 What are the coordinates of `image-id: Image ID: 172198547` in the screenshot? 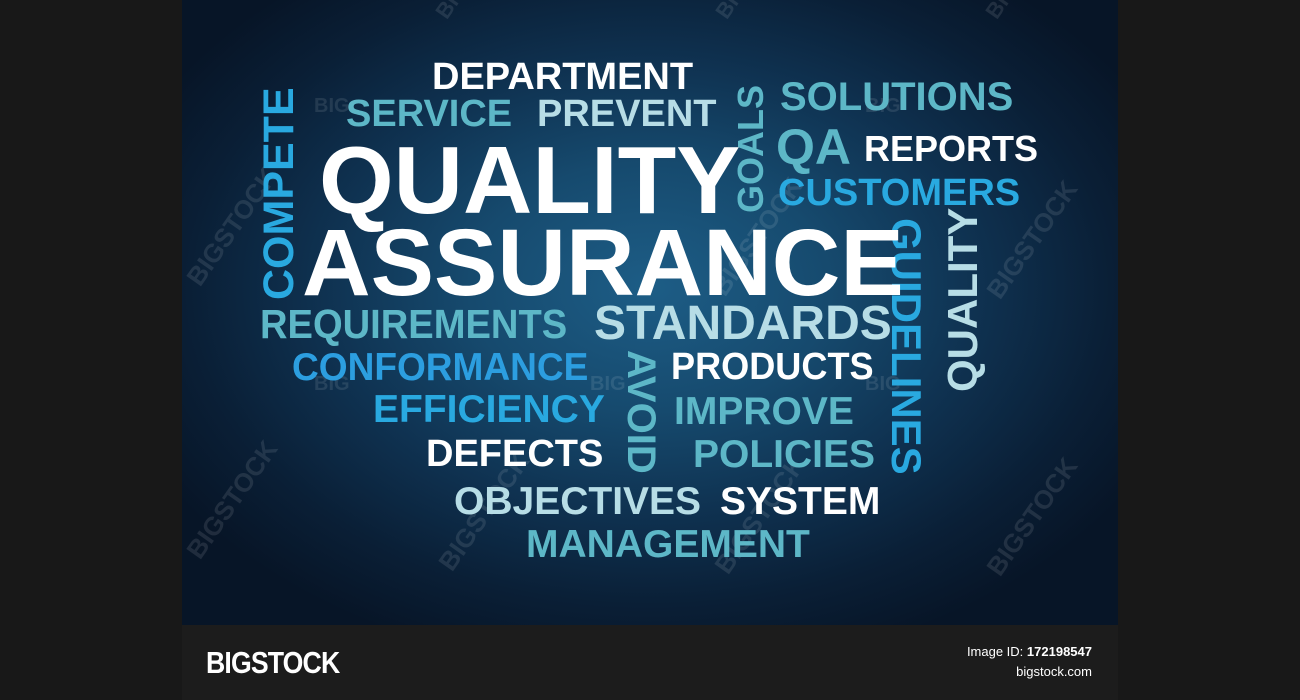 It's located at (1029, 651).